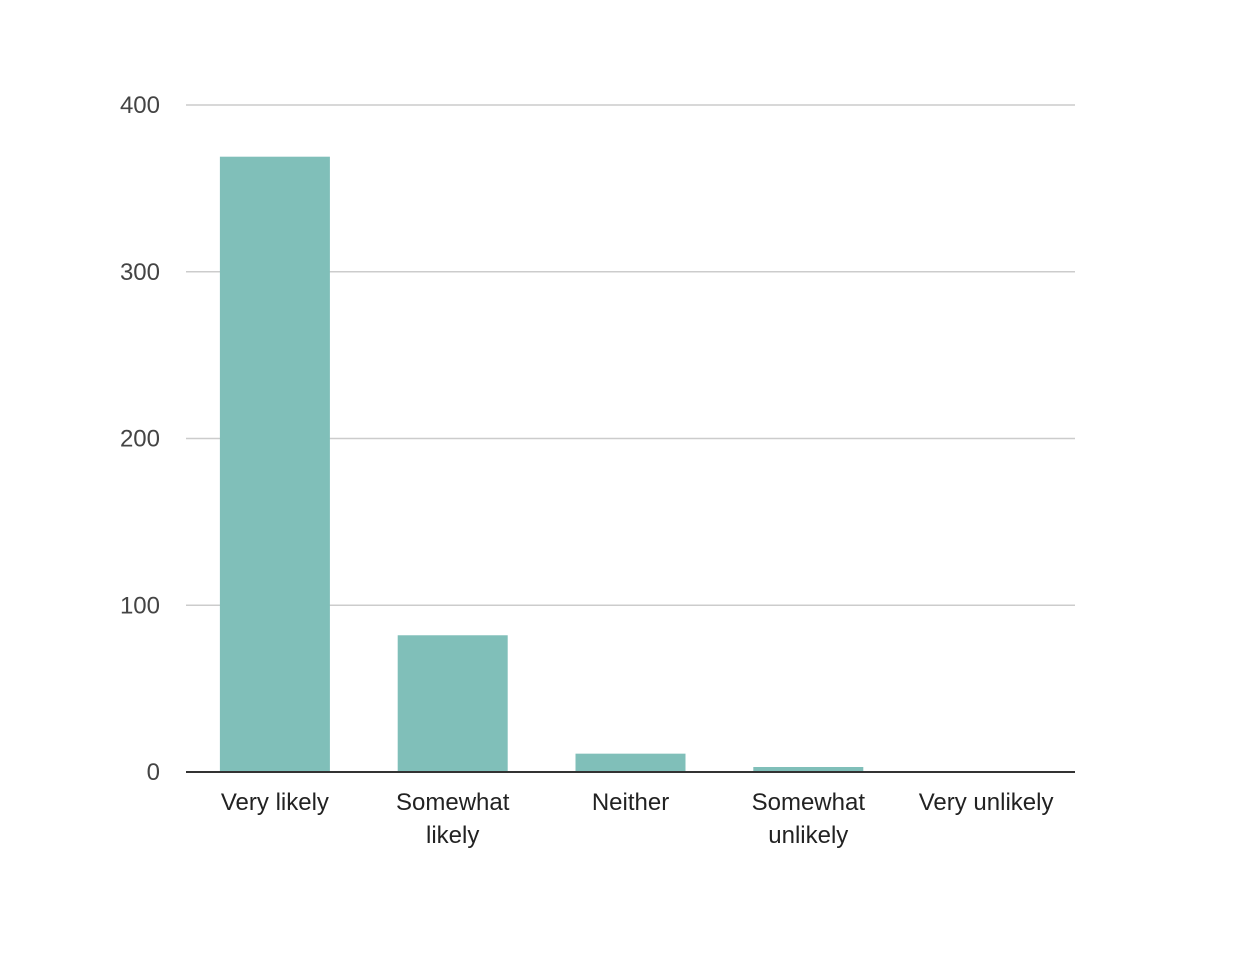  What do you see at coordinates (140, 605) in the screenshot?
I see `y-tick-label: 100` at bounding box center [140, 605].